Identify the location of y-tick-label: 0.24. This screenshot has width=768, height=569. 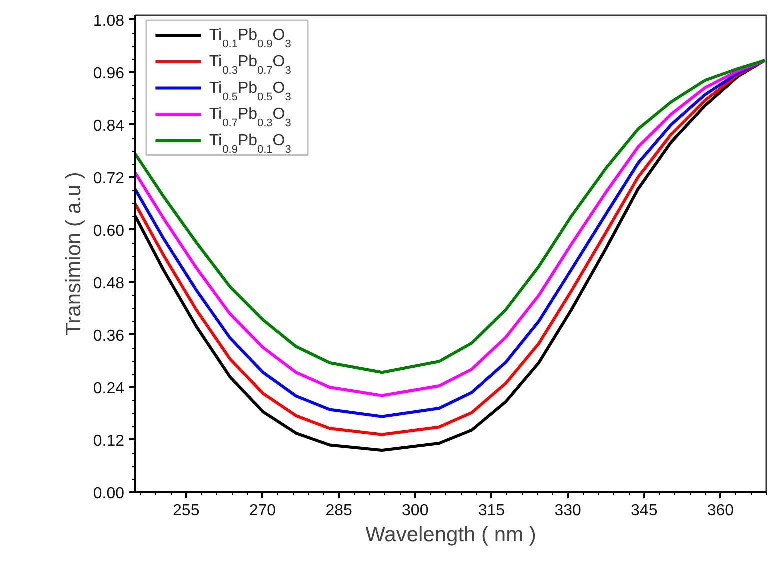
(109, 389).